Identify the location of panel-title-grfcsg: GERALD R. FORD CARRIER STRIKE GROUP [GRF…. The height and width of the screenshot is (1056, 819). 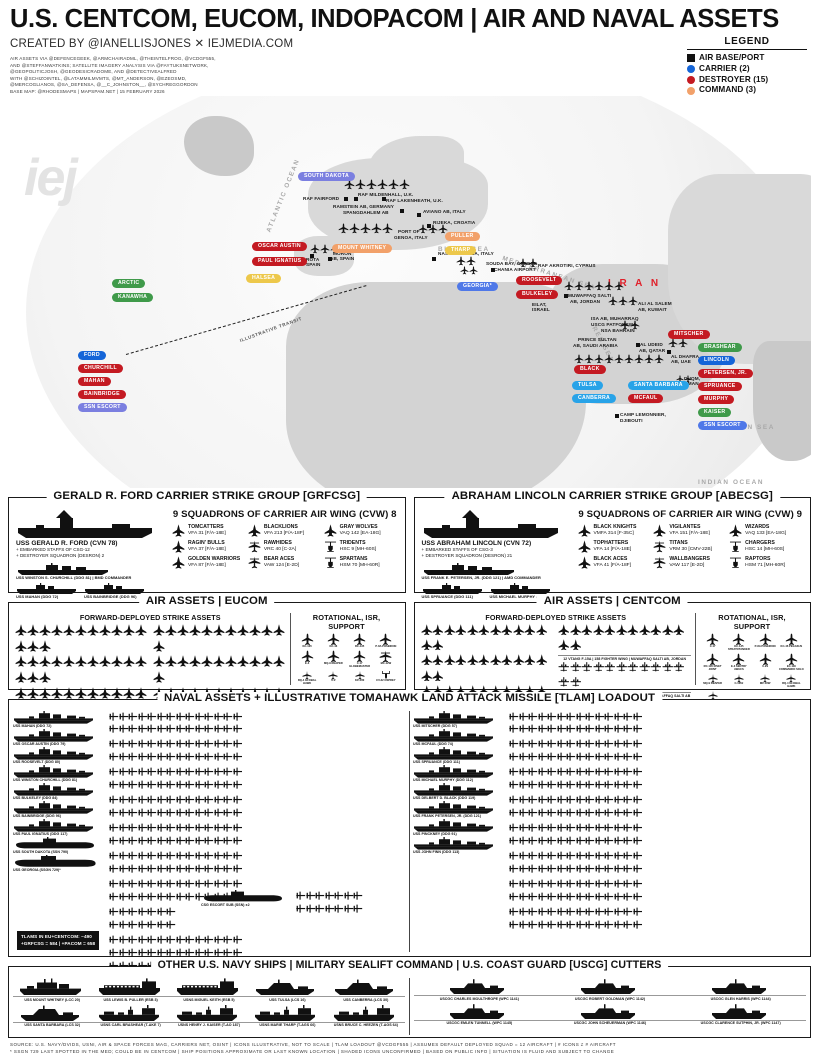
(207, 496).